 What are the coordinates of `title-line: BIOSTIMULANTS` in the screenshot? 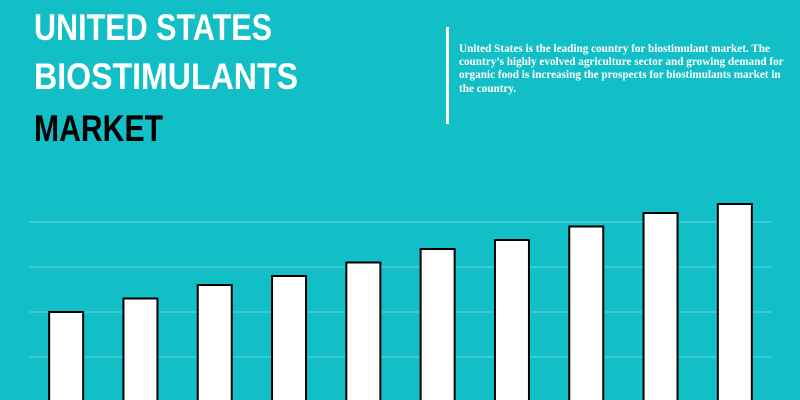 It's located at (166, 76).